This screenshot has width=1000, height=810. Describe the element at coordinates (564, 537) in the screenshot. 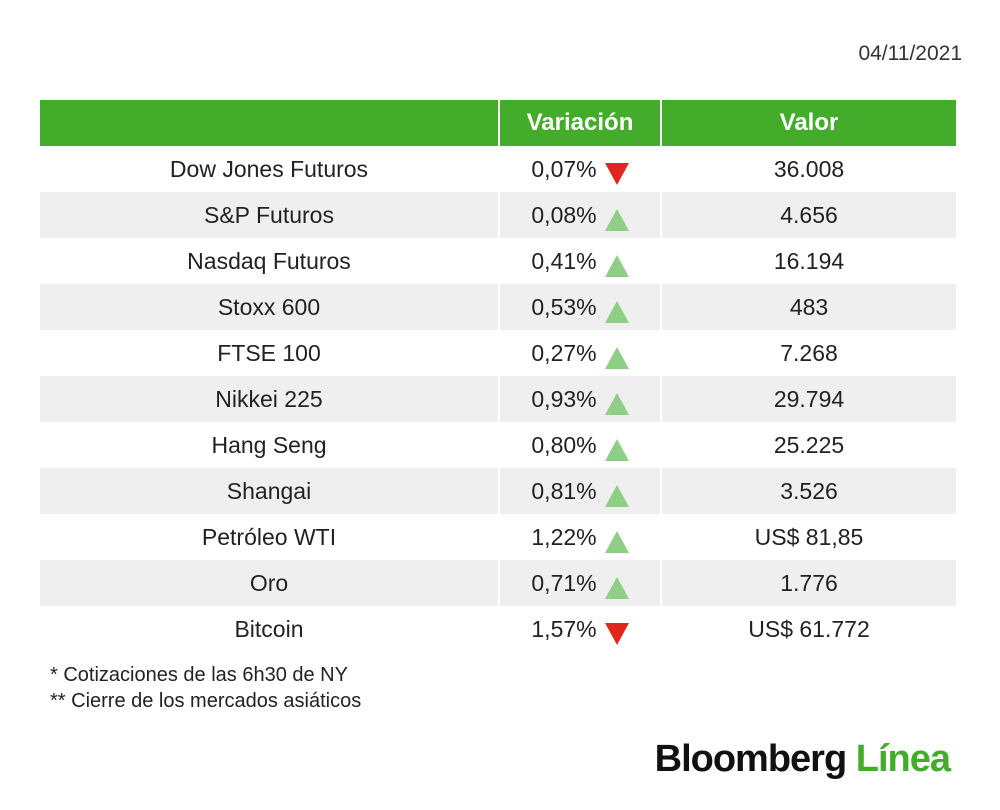

I see `row-variation: 1,22%` at that location.